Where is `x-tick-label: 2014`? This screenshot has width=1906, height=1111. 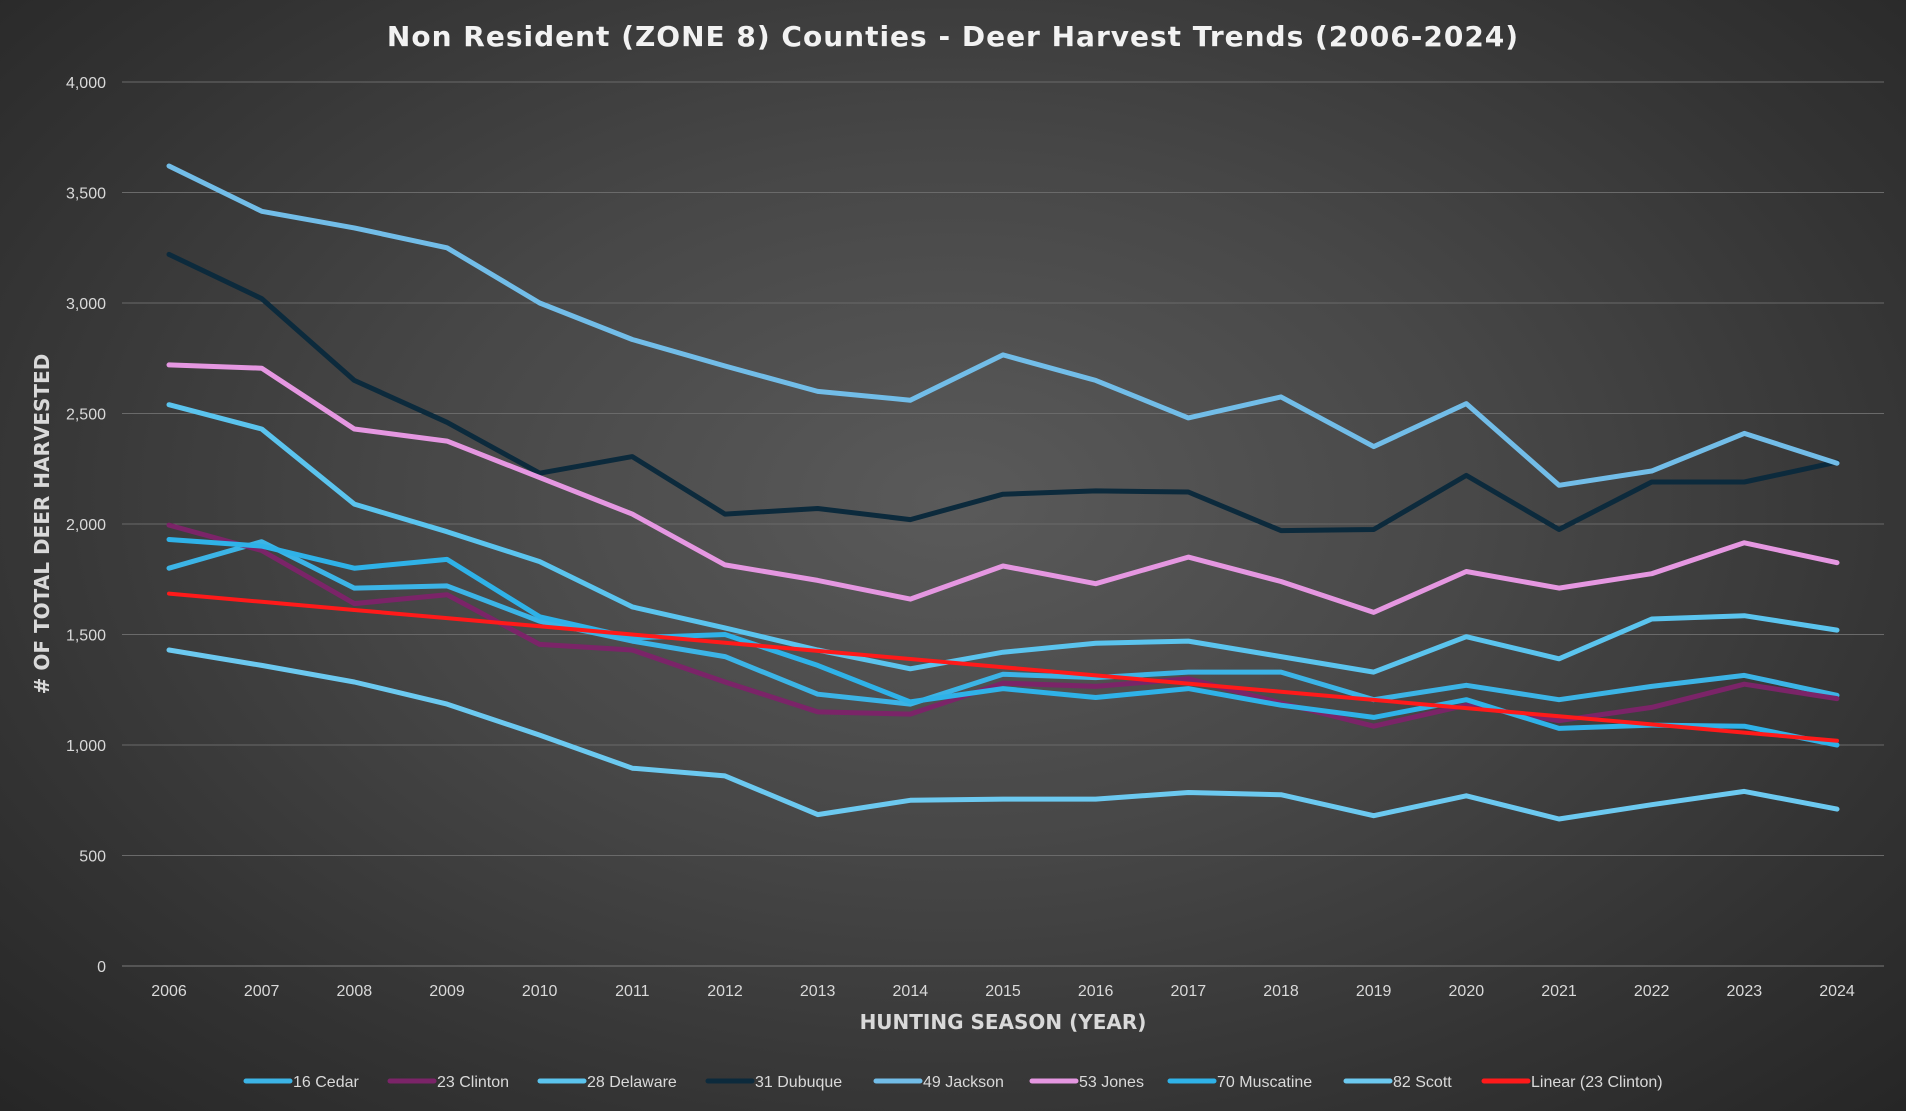
x-tick-label: 2014 is located at coordinates (911, 991).